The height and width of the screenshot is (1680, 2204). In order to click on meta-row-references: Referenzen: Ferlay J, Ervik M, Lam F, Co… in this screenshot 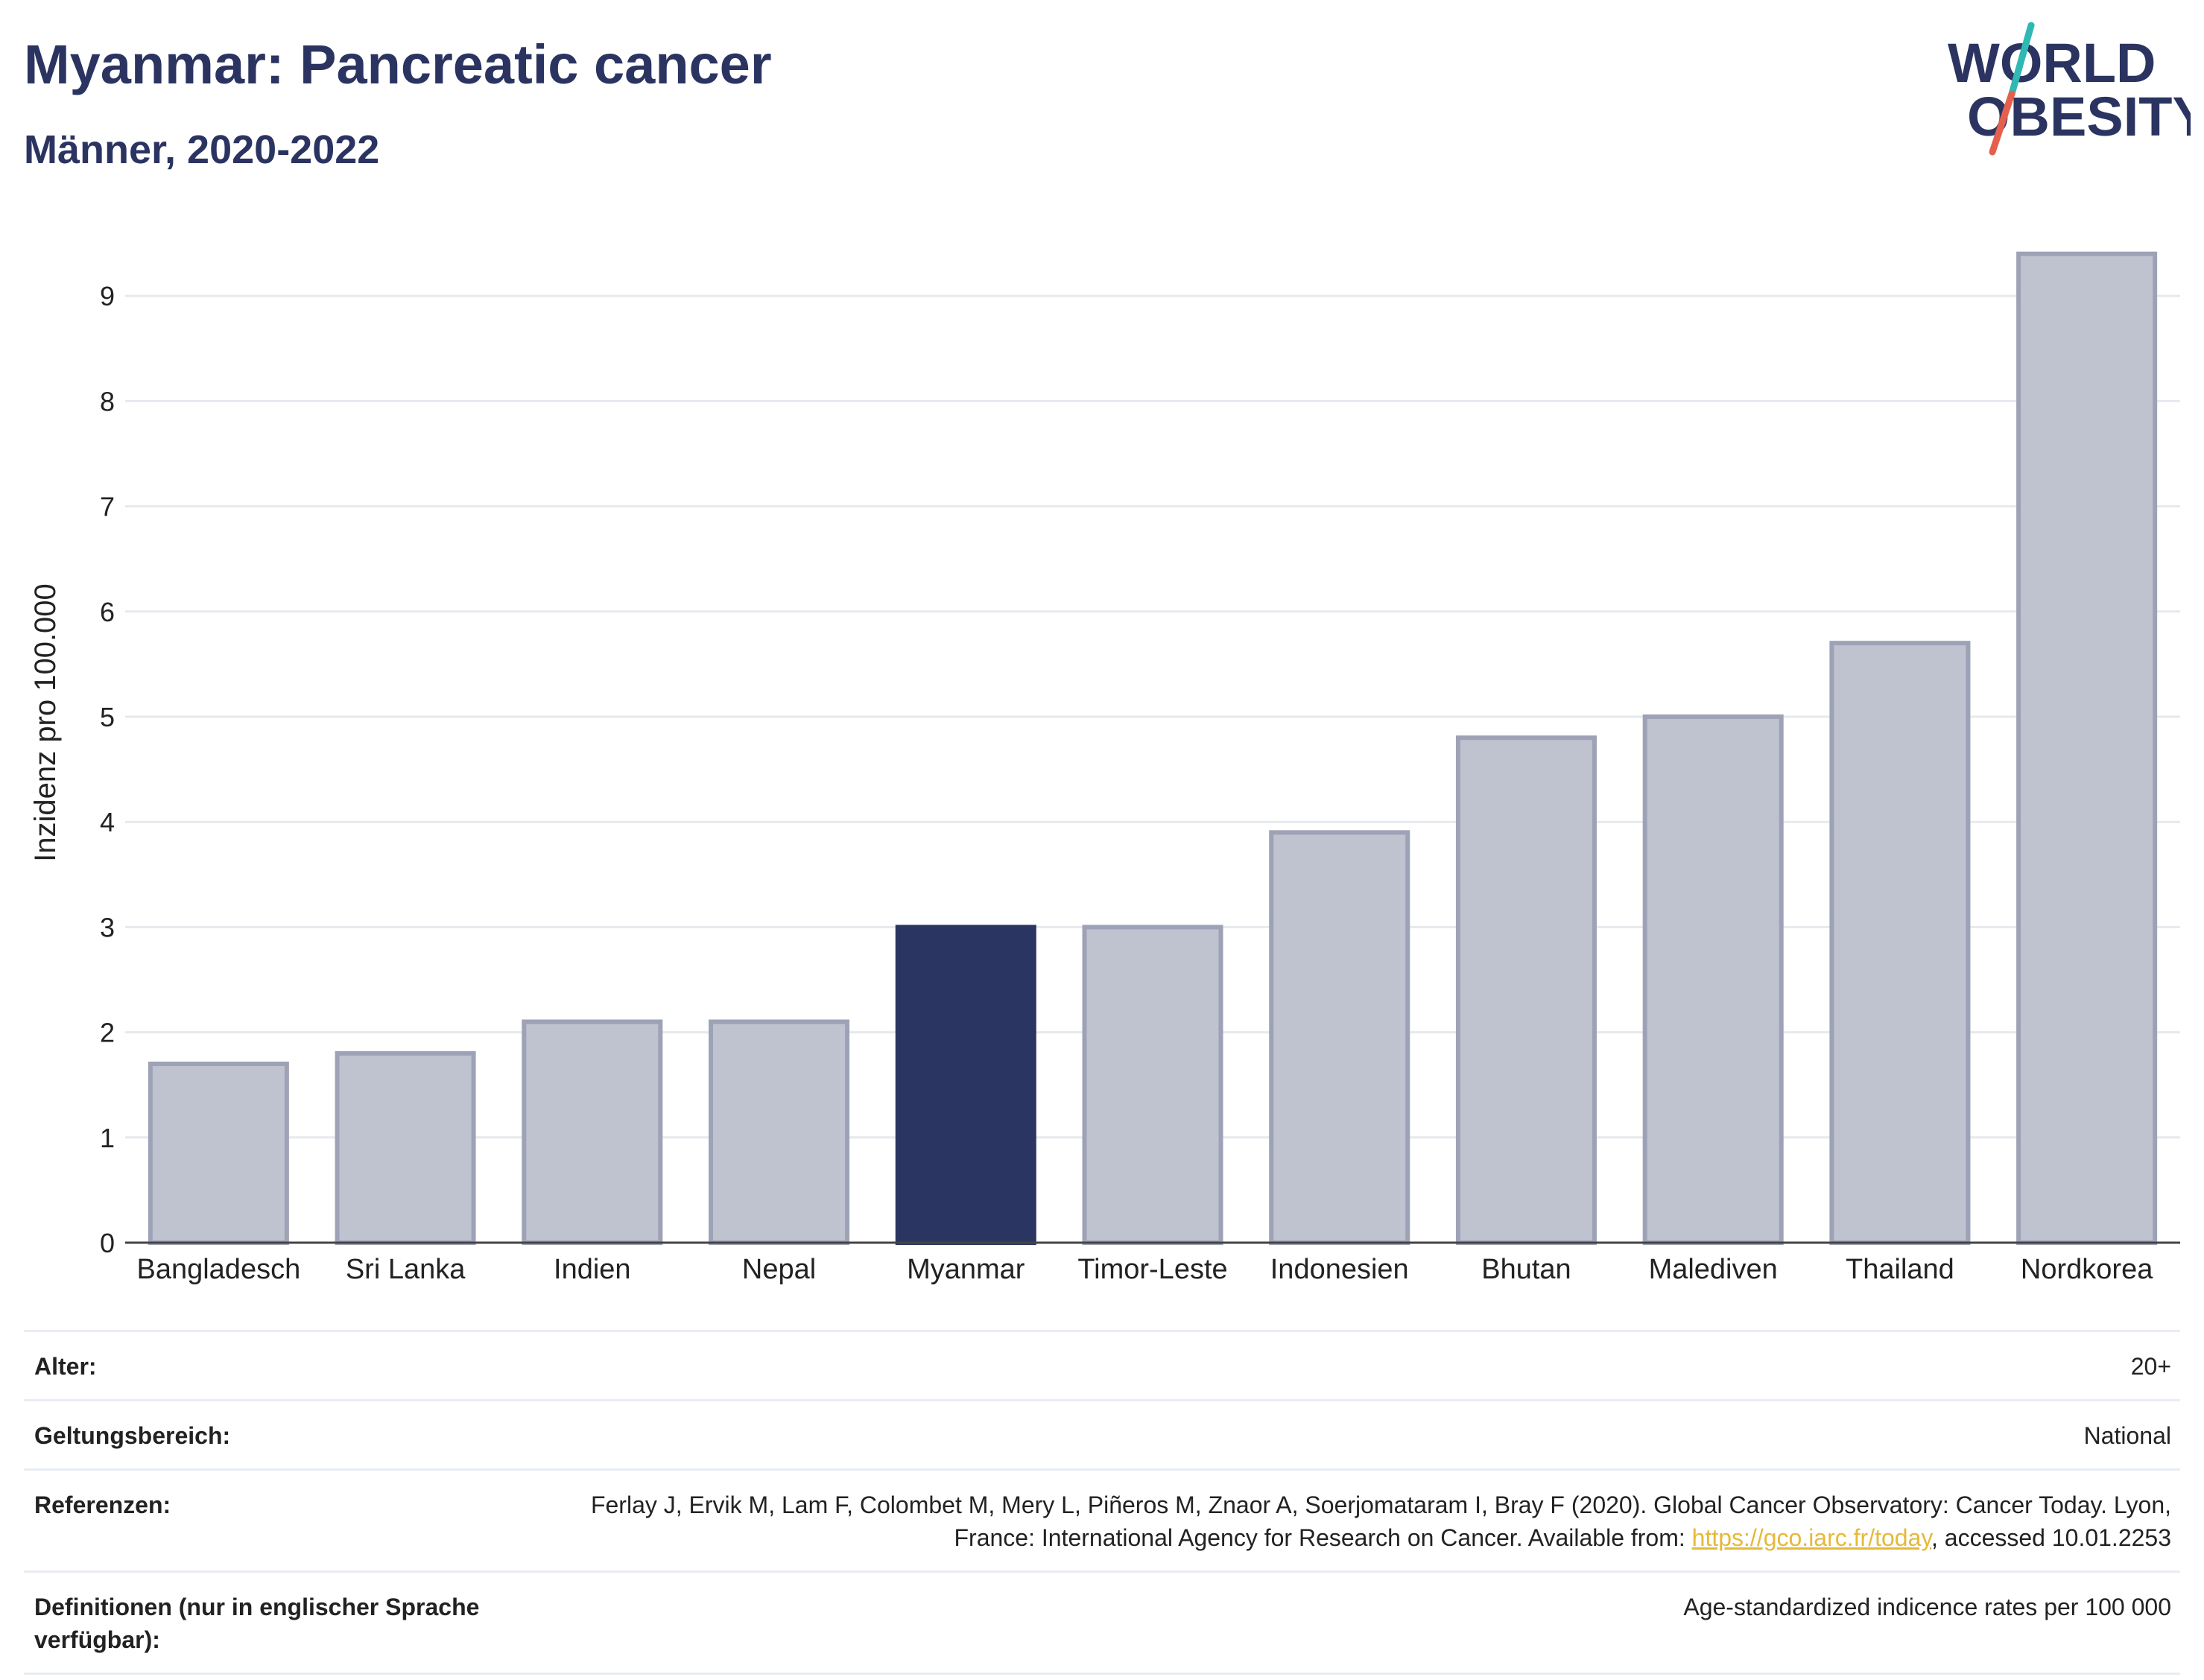, I will do `click(1102, 1522)`.